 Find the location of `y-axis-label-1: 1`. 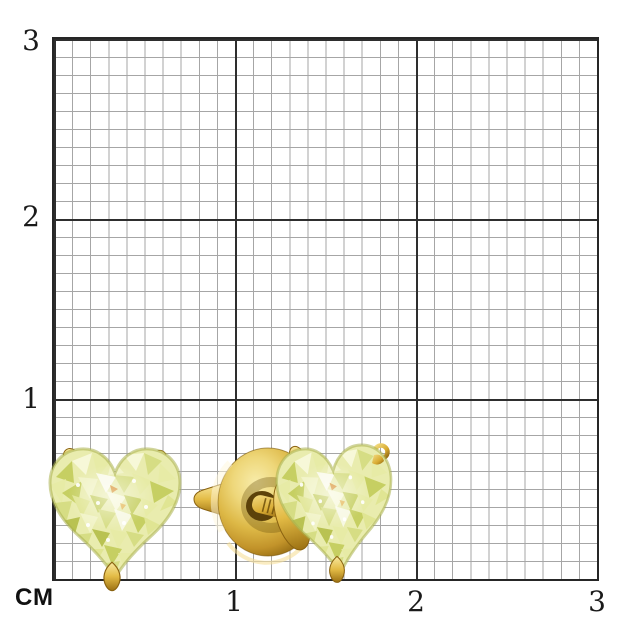

y-axis-label-1: 1 is located at coordinates (31, 398).